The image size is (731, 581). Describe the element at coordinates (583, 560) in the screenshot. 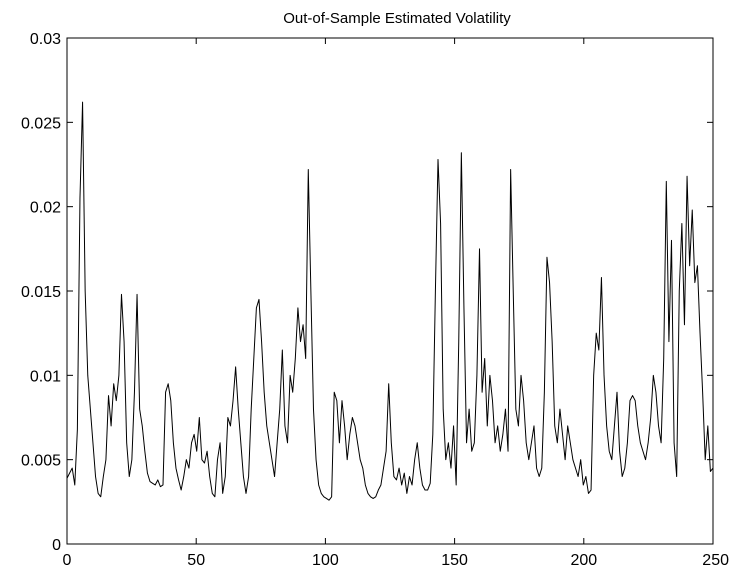

I see `x-tick-label: 200` at that location.